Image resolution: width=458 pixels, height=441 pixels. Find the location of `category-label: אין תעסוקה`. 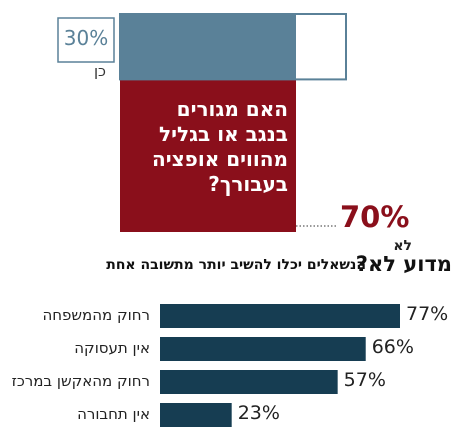

category-label: אין תעסוקה is located at coordinates (112, 348).